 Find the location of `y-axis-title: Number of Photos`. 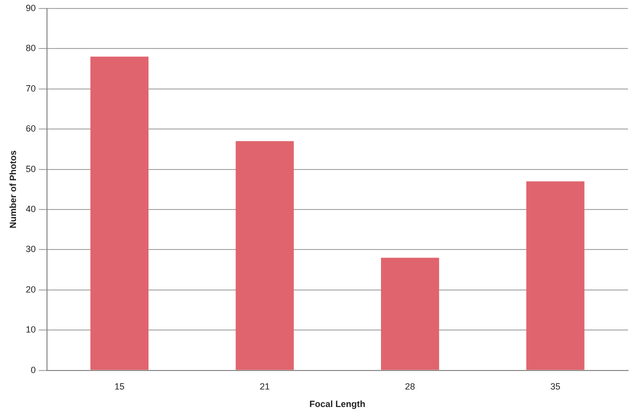

y-axis-title: Number of Photos is located at coordinates (13, 189).